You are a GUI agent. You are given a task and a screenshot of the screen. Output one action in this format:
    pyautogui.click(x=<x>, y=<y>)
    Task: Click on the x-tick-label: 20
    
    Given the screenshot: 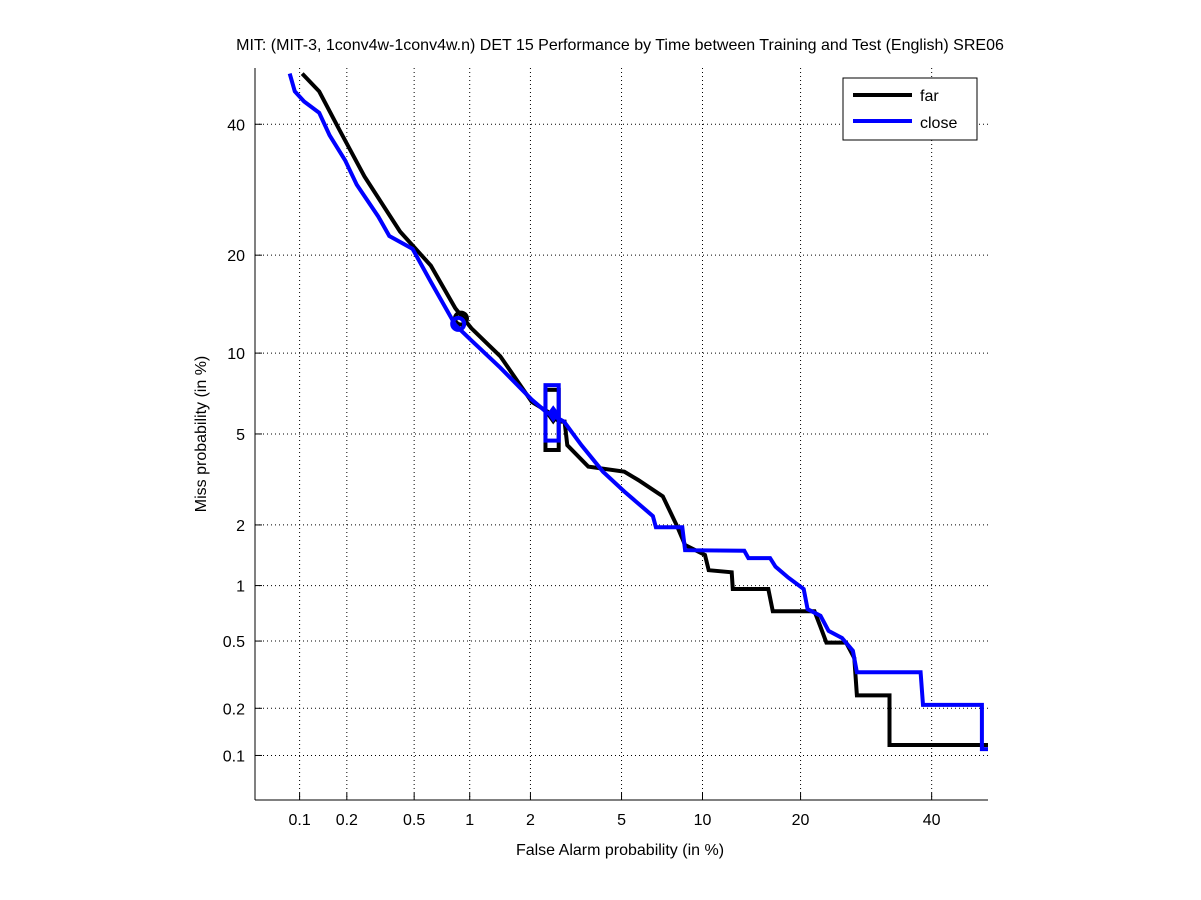 What is the action you would take?
    pyautogui.click(x=801, y=820)
    